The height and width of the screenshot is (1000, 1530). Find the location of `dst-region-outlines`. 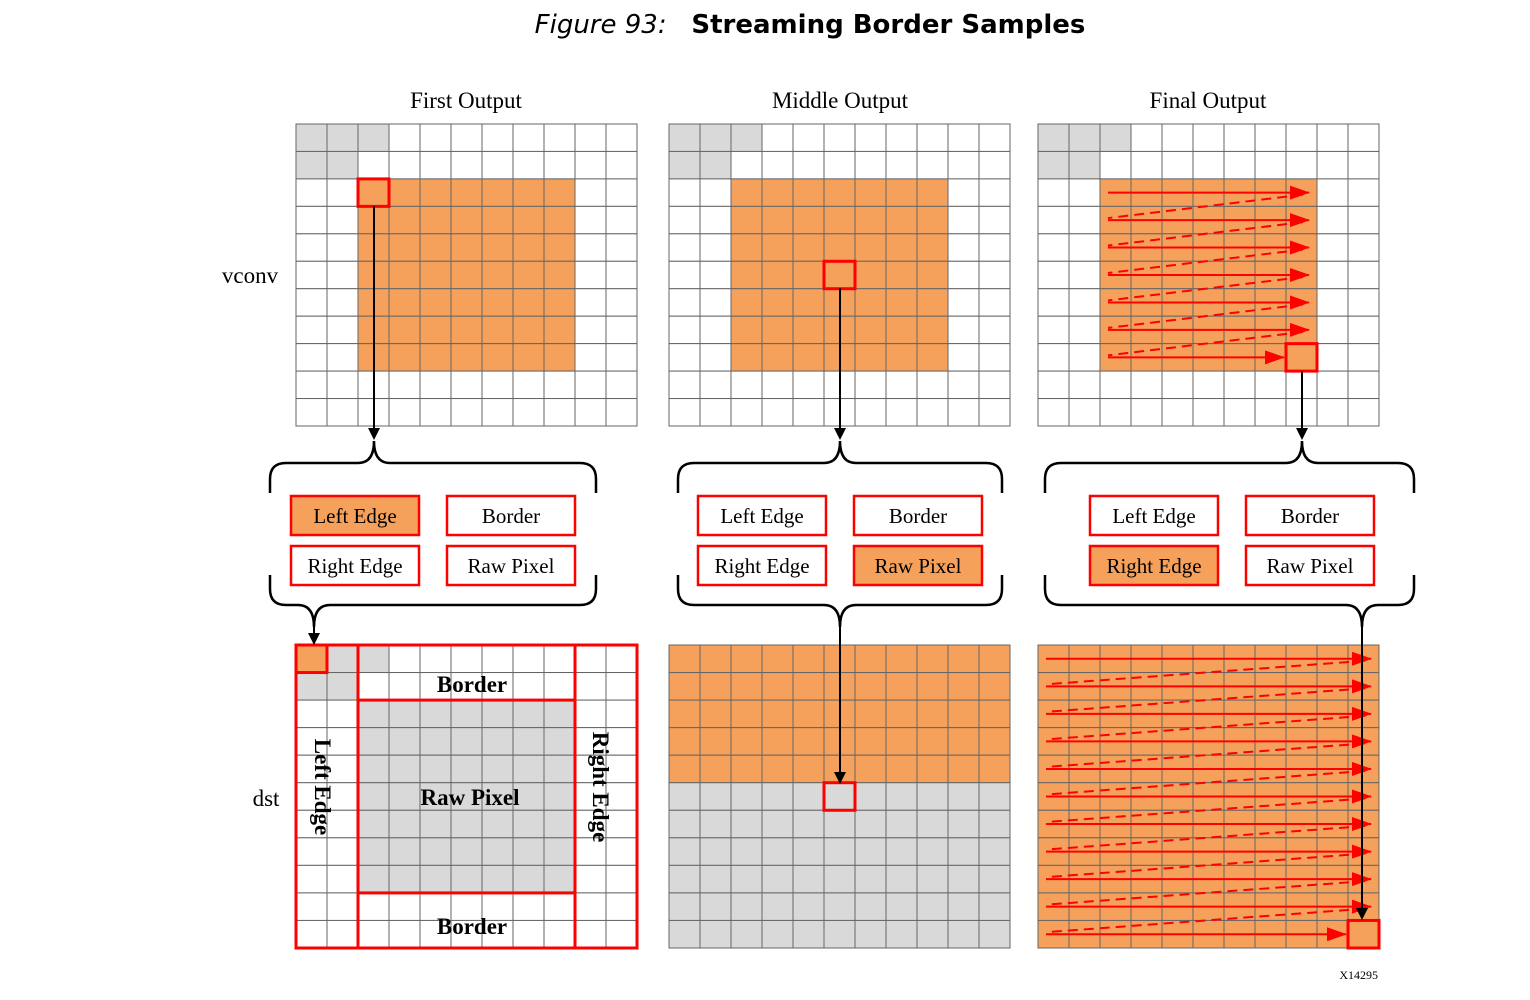

dst-region-outlines is located at coordinates (466, 796).